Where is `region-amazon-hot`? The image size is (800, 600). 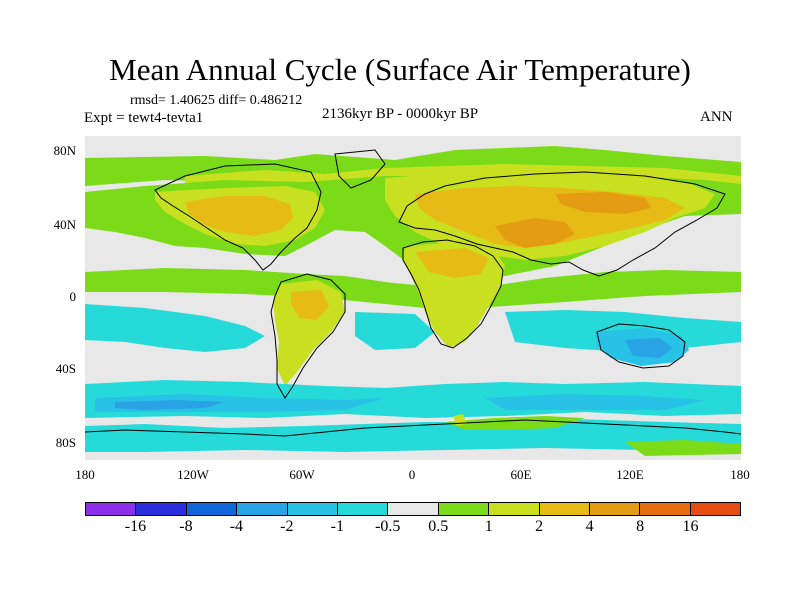
region-amazon-hot is located at coordinates (310, 305).